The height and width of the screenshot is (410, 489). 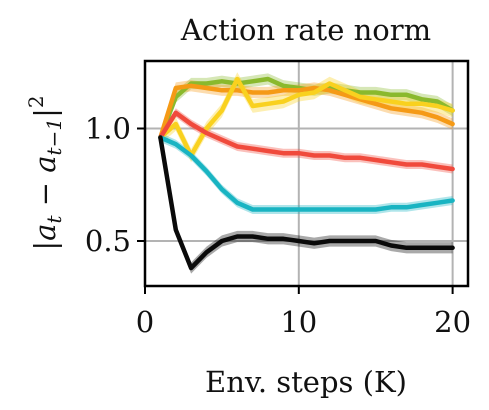 What do you see at coordinates (145, 322) in the screenshot?
I see `x-tick-label-0: 0` at bounding box center [145, 322].